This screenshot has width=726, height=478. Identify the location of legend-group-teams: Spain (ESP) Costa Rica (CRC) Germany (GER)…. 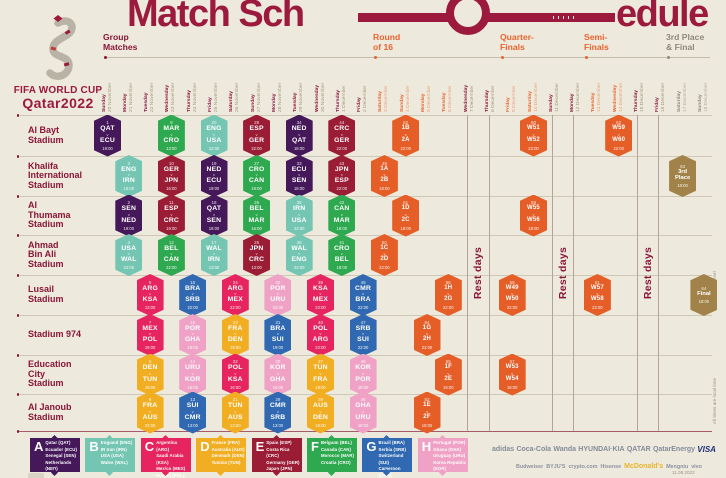
(283, 456).